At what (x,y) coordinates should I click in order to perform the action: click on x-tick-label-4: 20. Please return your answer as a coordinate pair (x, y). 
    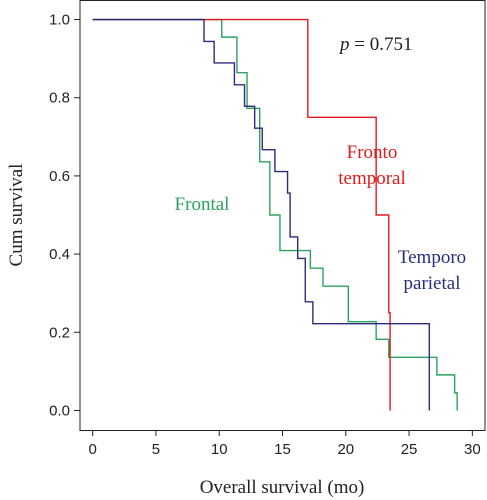
    Looking at the image, I should click on (345, 449).